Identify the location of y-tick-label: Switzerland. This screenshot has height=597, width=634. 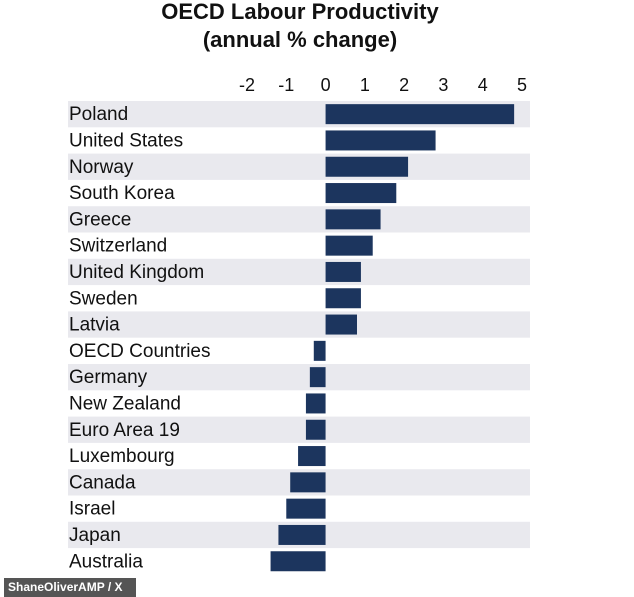
(118, 246).